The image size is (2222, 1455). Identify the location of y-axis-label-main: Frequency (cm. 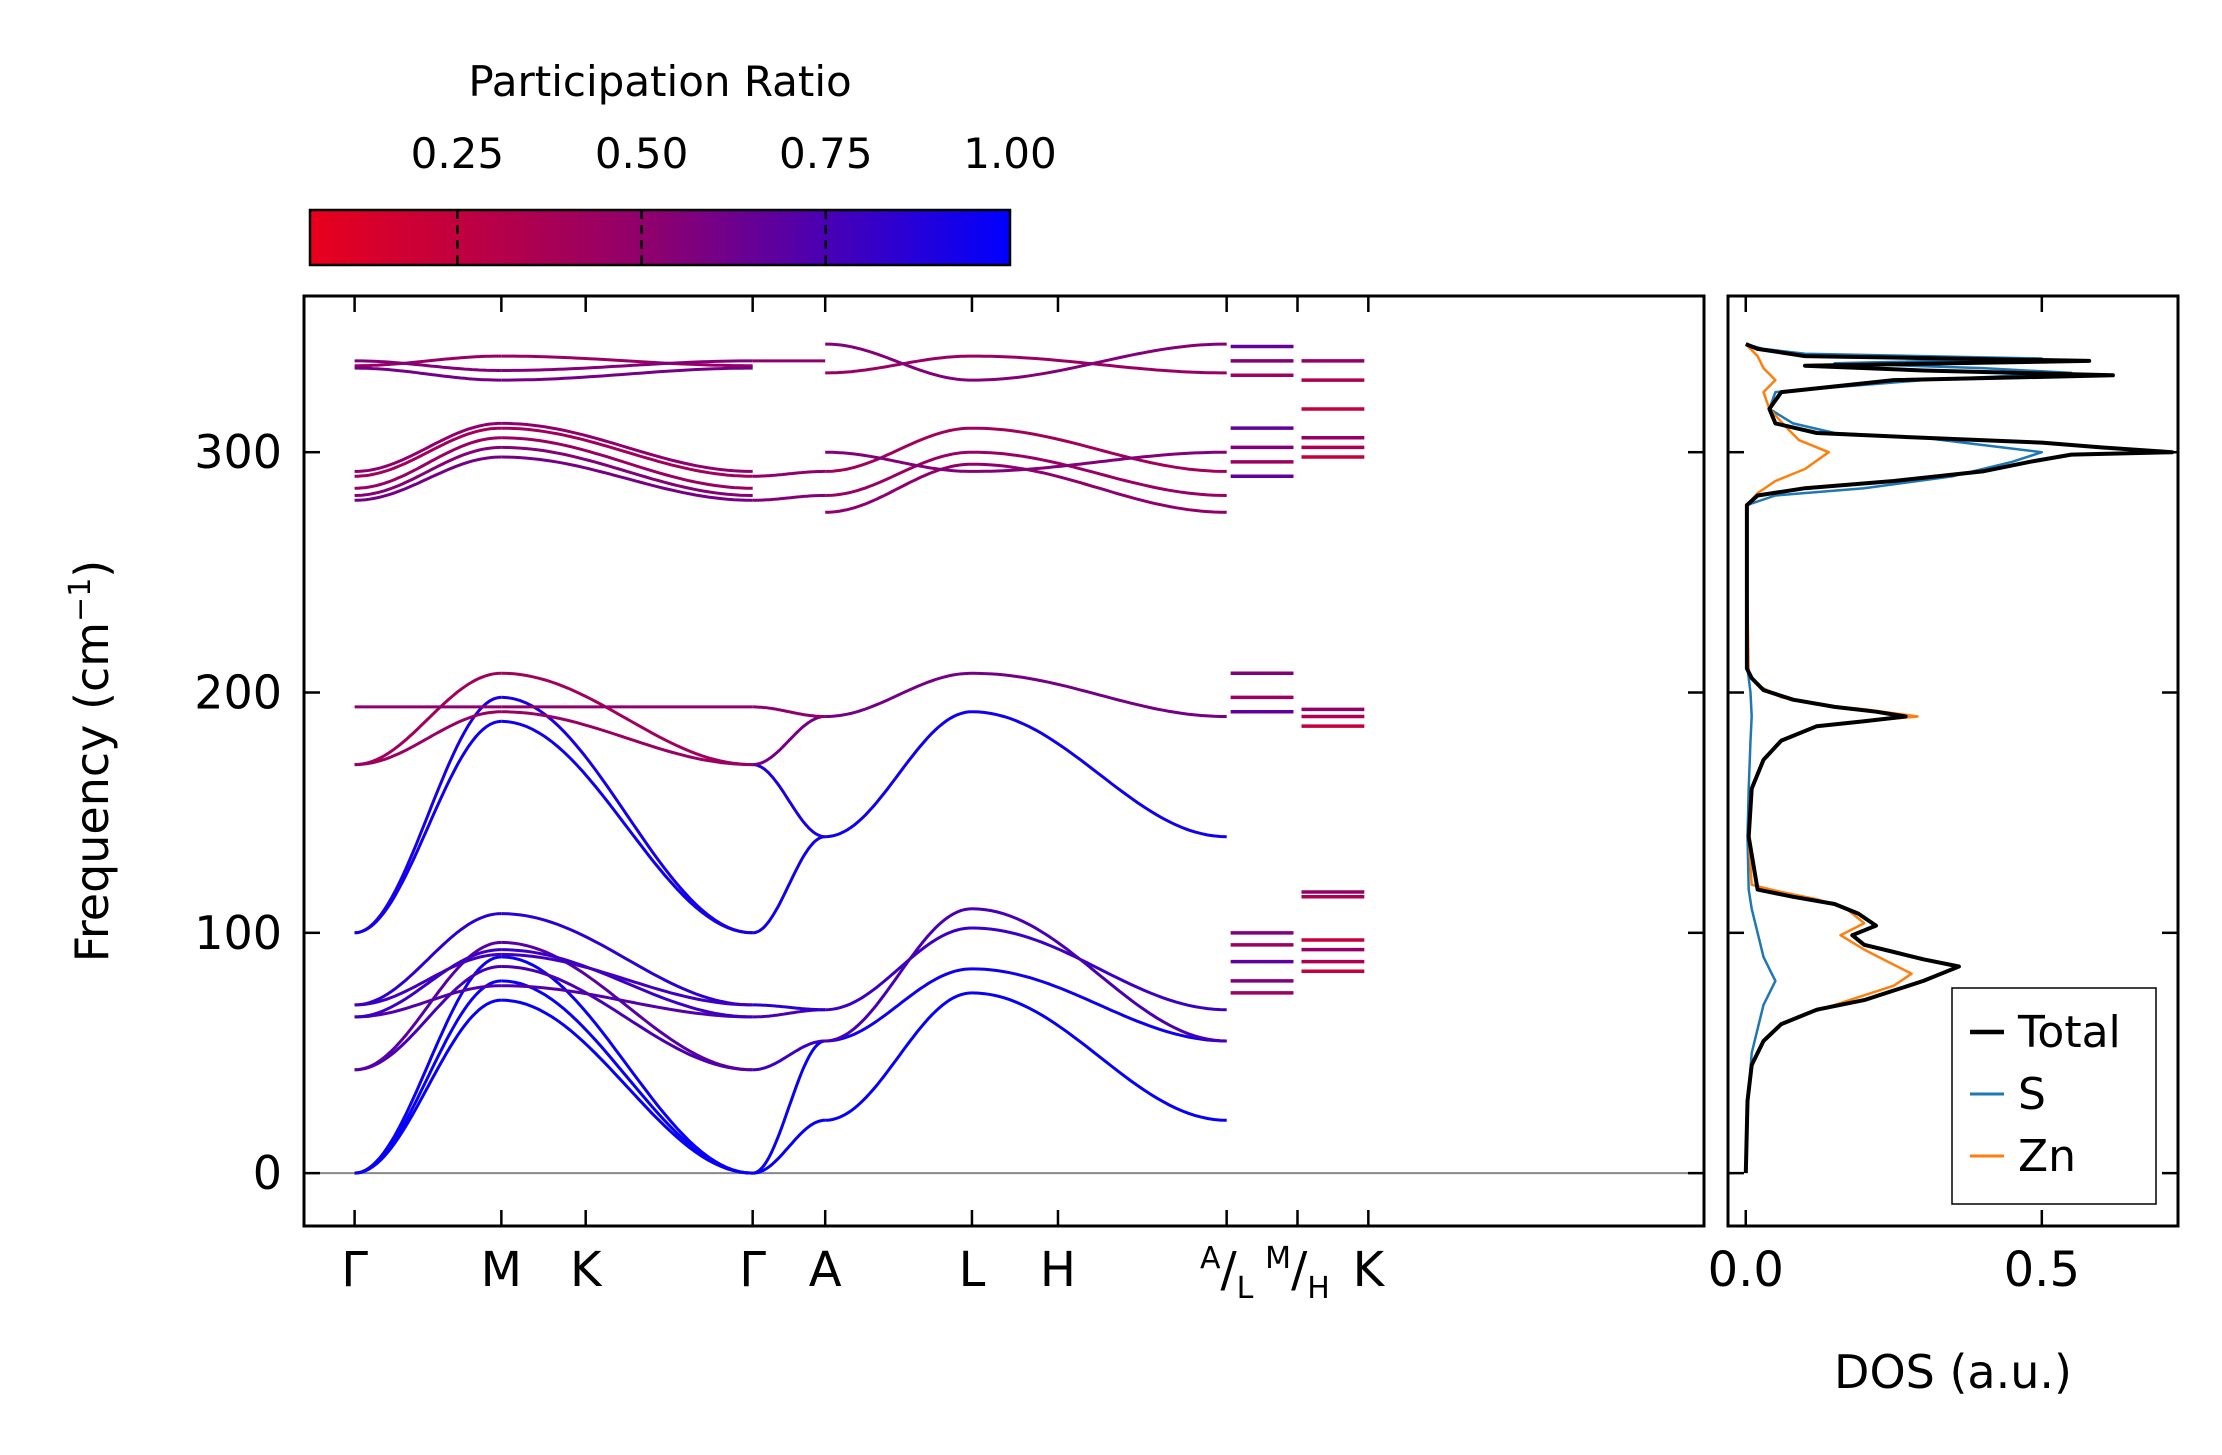
(92, 792).